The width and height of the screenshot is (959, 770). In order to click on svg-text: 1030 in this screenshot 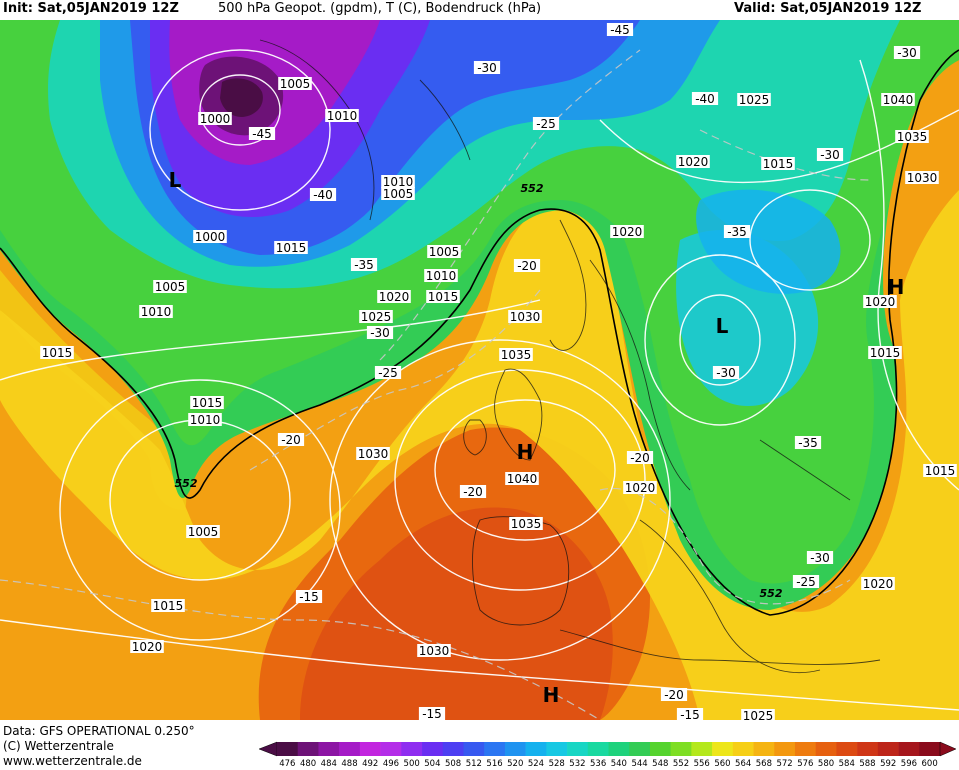, I will do `click(525, 317)`.